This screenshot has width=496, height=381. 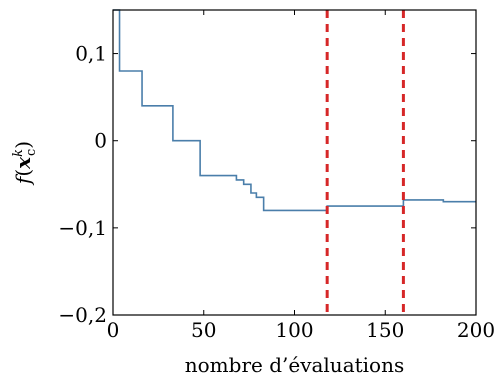 I want to click on y-axis-title: f(xkc), so click(x=25, y=163).